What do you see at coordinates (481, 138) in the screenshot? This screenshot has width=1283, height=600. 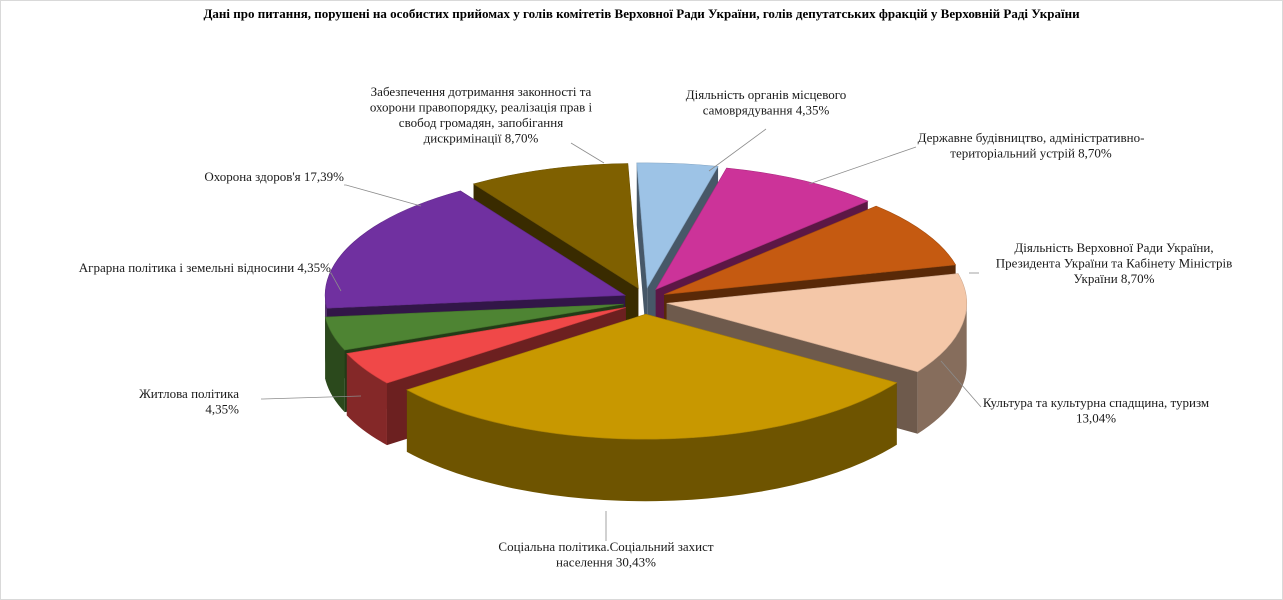 I see `slice-label-line: дискримінації 8,70%` at bounding box center [481, 138].